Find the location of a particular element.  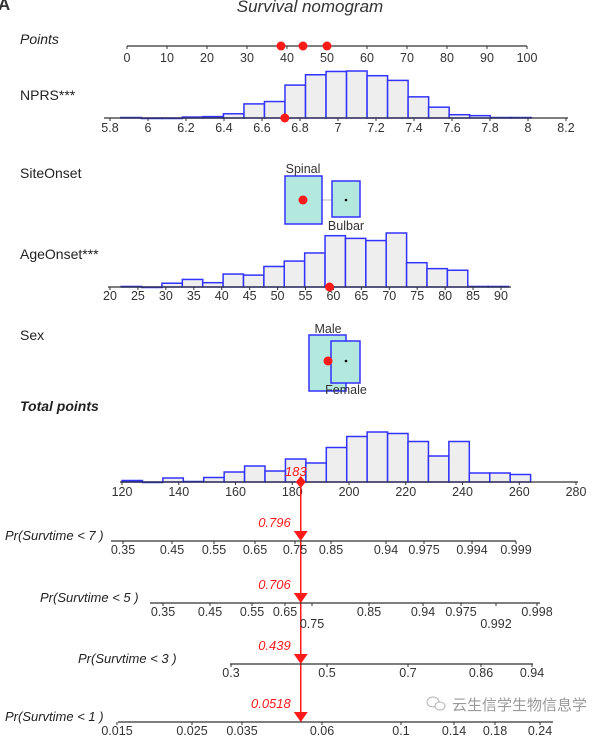

nprs-axis-tick-label: 6.2 is located at coordinates (185, 128).